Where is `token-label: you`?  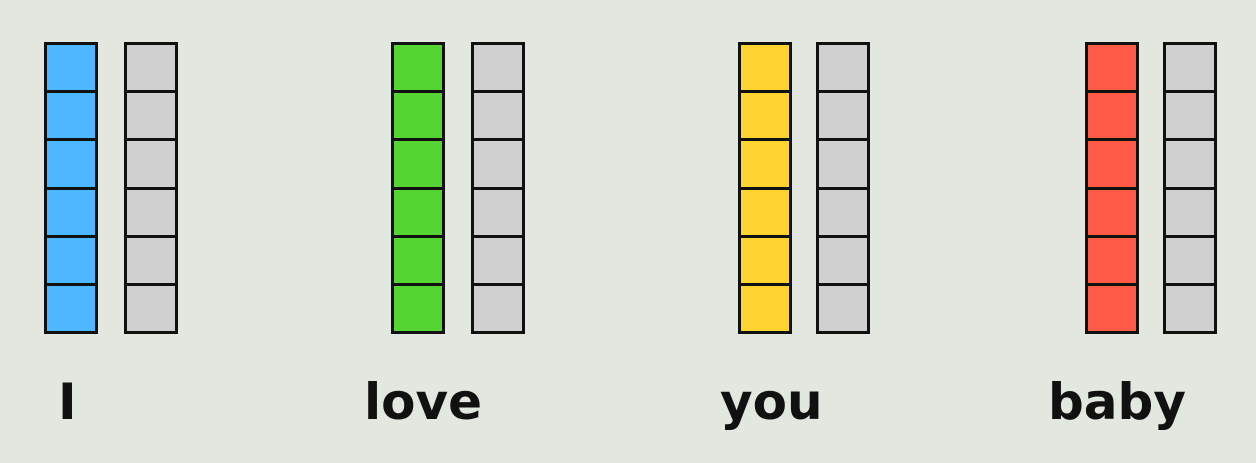 token-label: you is located at coordinates (771, 402).